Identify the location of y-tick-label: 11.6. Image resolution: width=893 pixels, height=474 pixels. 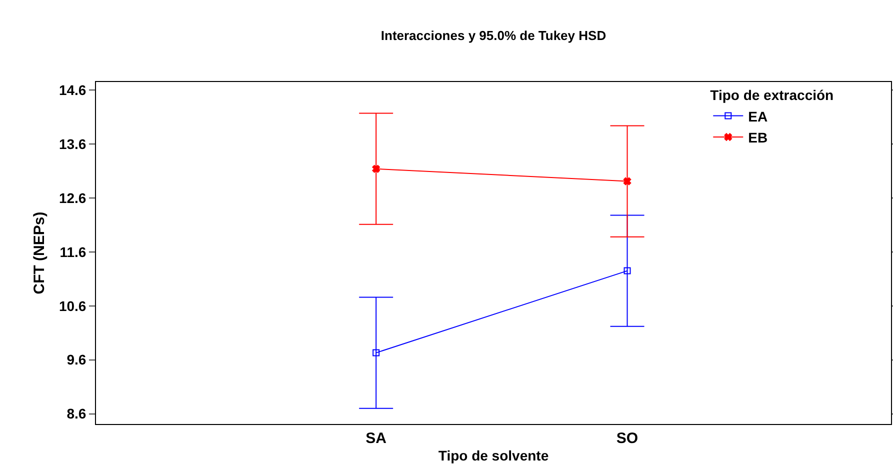
(73, 252).